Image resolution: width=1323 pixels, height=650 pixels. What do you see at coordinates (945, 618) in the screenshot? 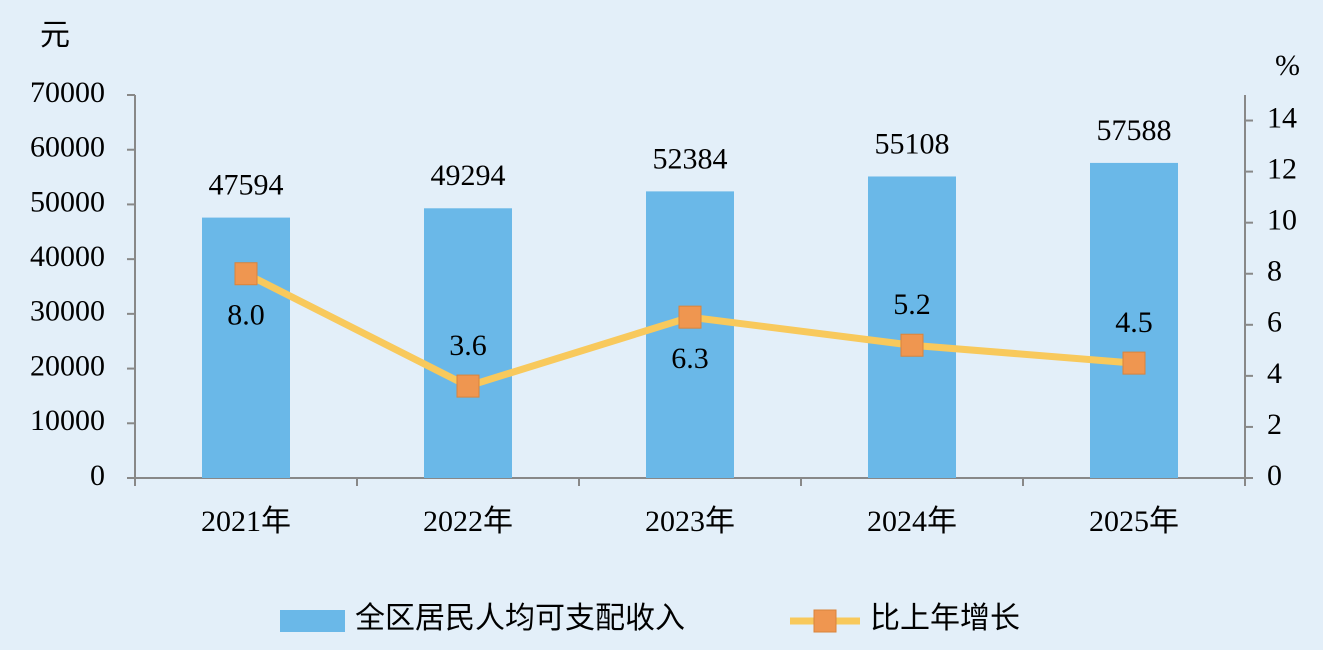
I see `legend-label: 比上年增长` at bounding box center [945, 618].